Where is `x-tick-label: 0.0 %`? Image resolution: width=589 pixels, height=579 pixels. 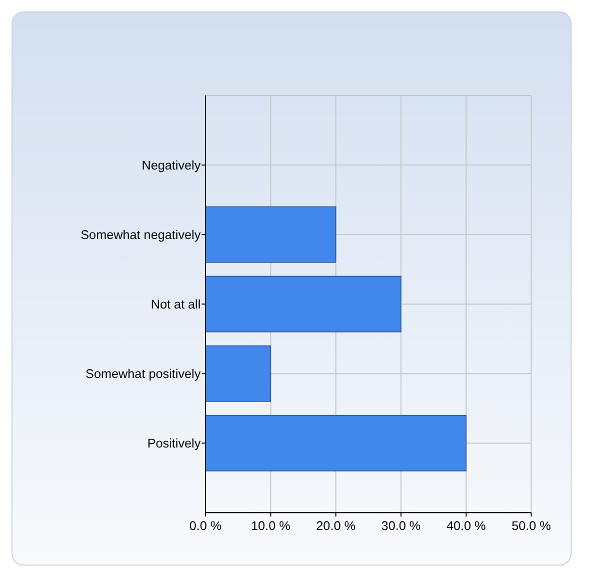 x-tick-label: 0.0 % is located at coordinates (205, 526).